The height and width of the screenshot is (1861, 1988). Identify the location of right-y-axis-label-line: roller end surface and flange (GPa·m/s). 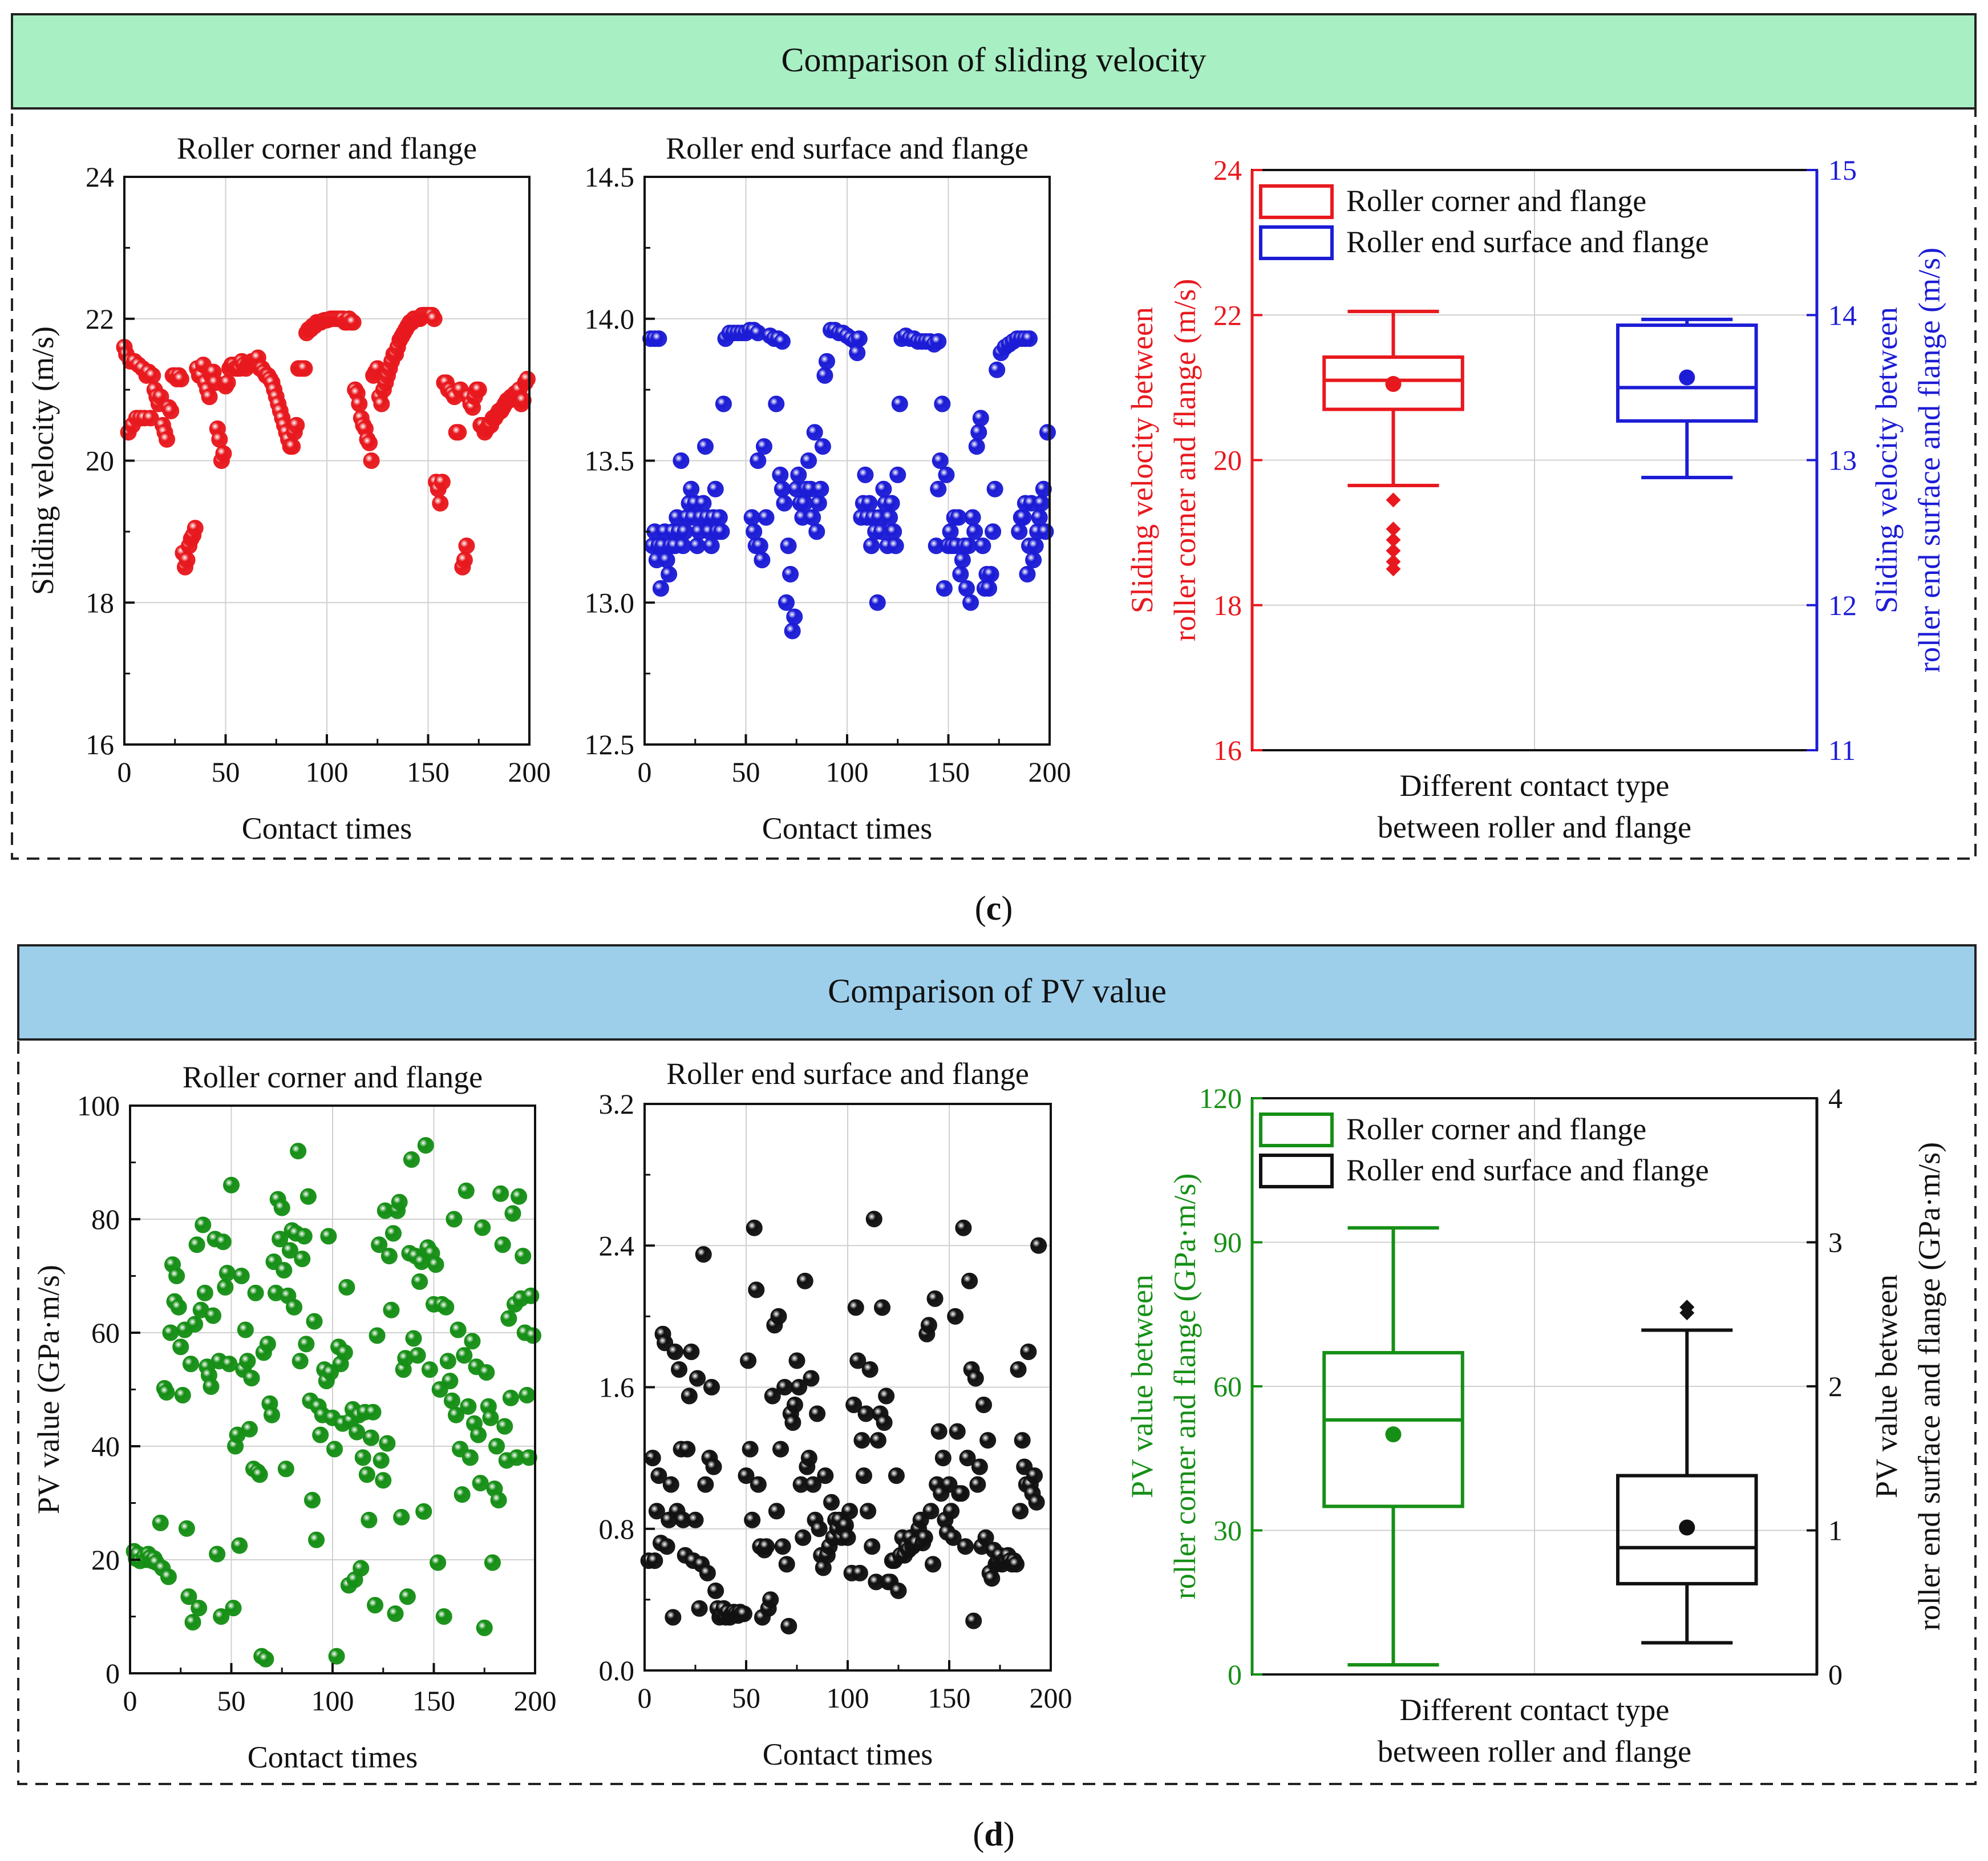
(1929, 1386).